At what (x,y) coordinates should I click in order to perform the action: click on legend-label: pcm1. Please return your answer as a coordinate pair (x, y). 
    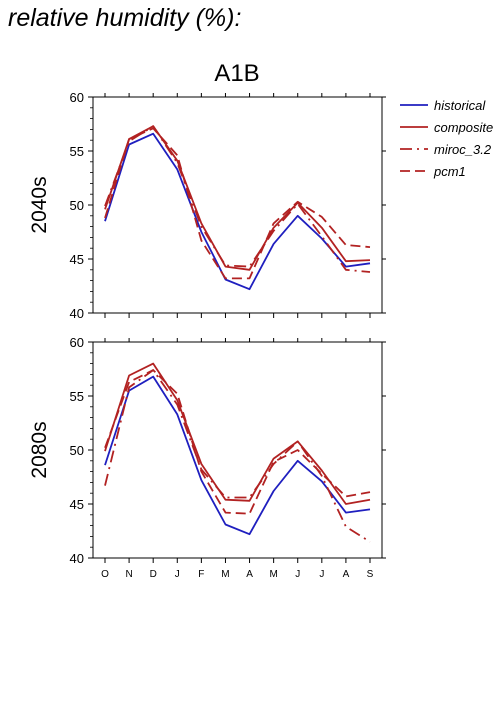
    Looking at the image, I should click on (449, 171).